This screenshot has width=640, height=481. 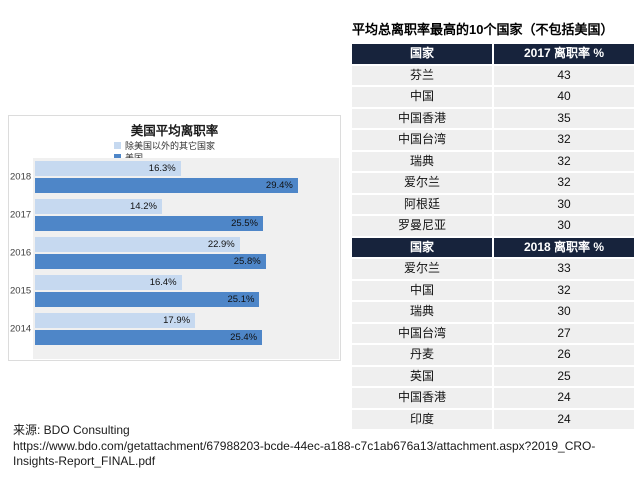 I want to click on bar-group: 2014 17.9% 25.4%, so click(x=174, y=329).